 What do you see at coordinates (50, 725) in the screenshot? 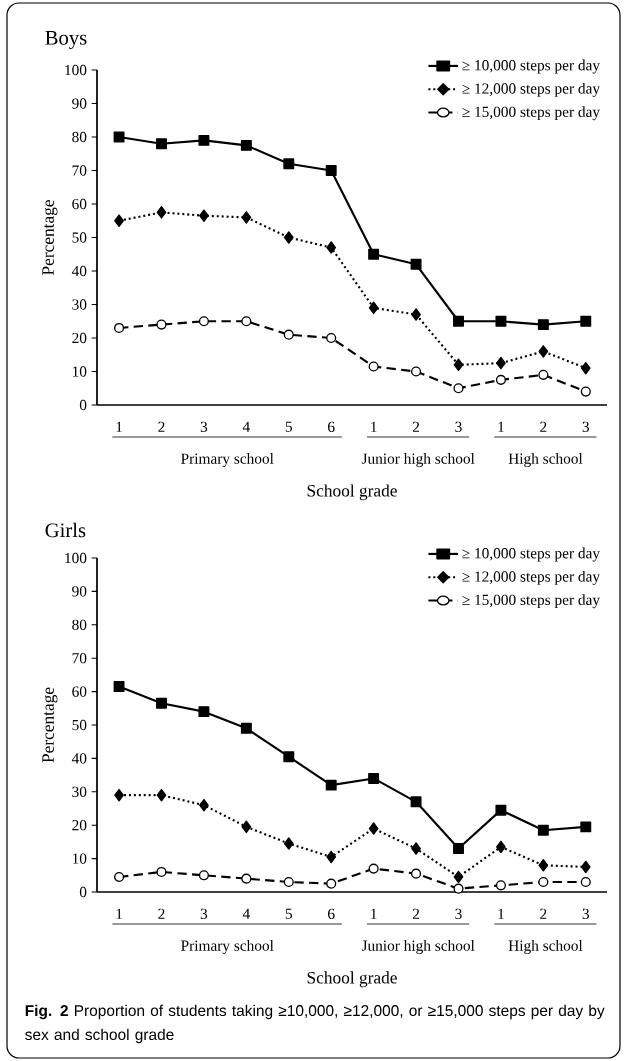
I see `y-axis-title: Percentage` at bounding box center [50, 725].